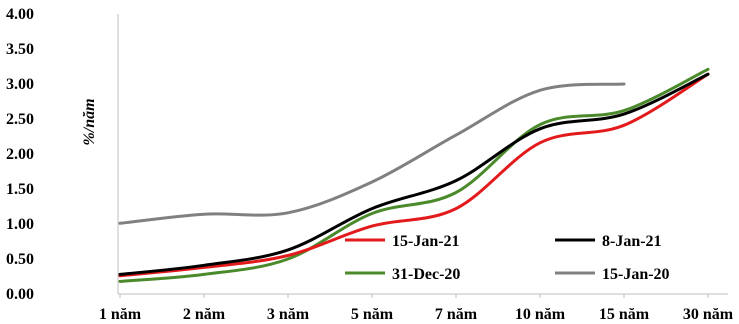 The width and height of the screenshot is (739, 324). Describe the element at coordinates (540, 314) in the screenshot. I see `x-tick-label: 10 năm` at that location.